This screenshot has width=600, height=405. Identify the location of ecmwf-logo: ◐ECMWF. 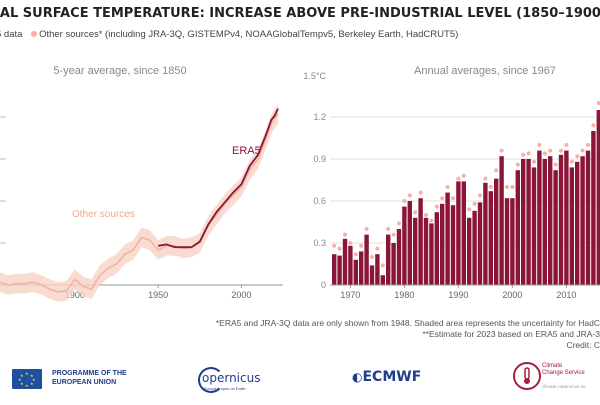
(387, 377).